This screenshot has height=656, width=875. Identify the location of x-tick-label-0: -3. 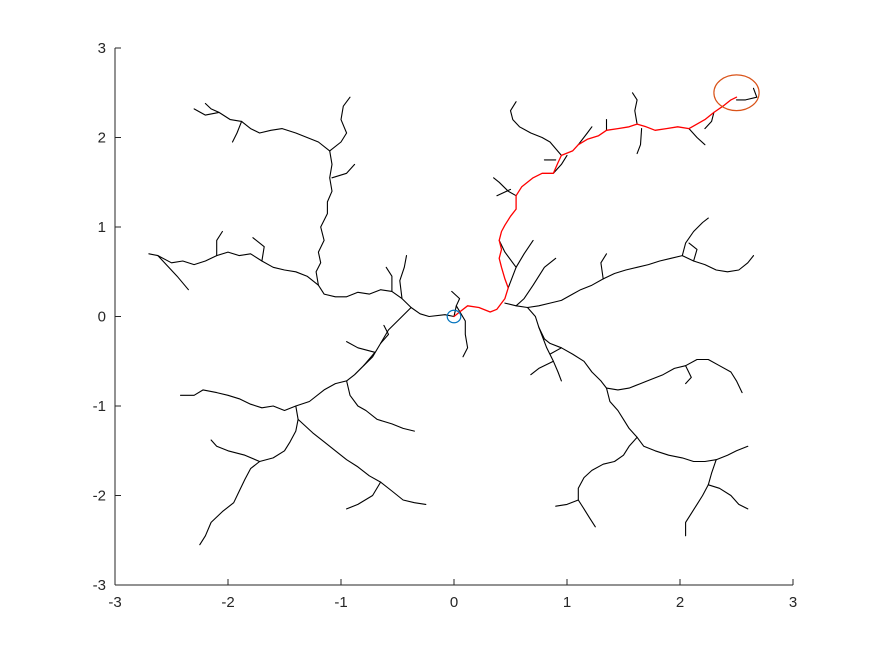
(114, 602).